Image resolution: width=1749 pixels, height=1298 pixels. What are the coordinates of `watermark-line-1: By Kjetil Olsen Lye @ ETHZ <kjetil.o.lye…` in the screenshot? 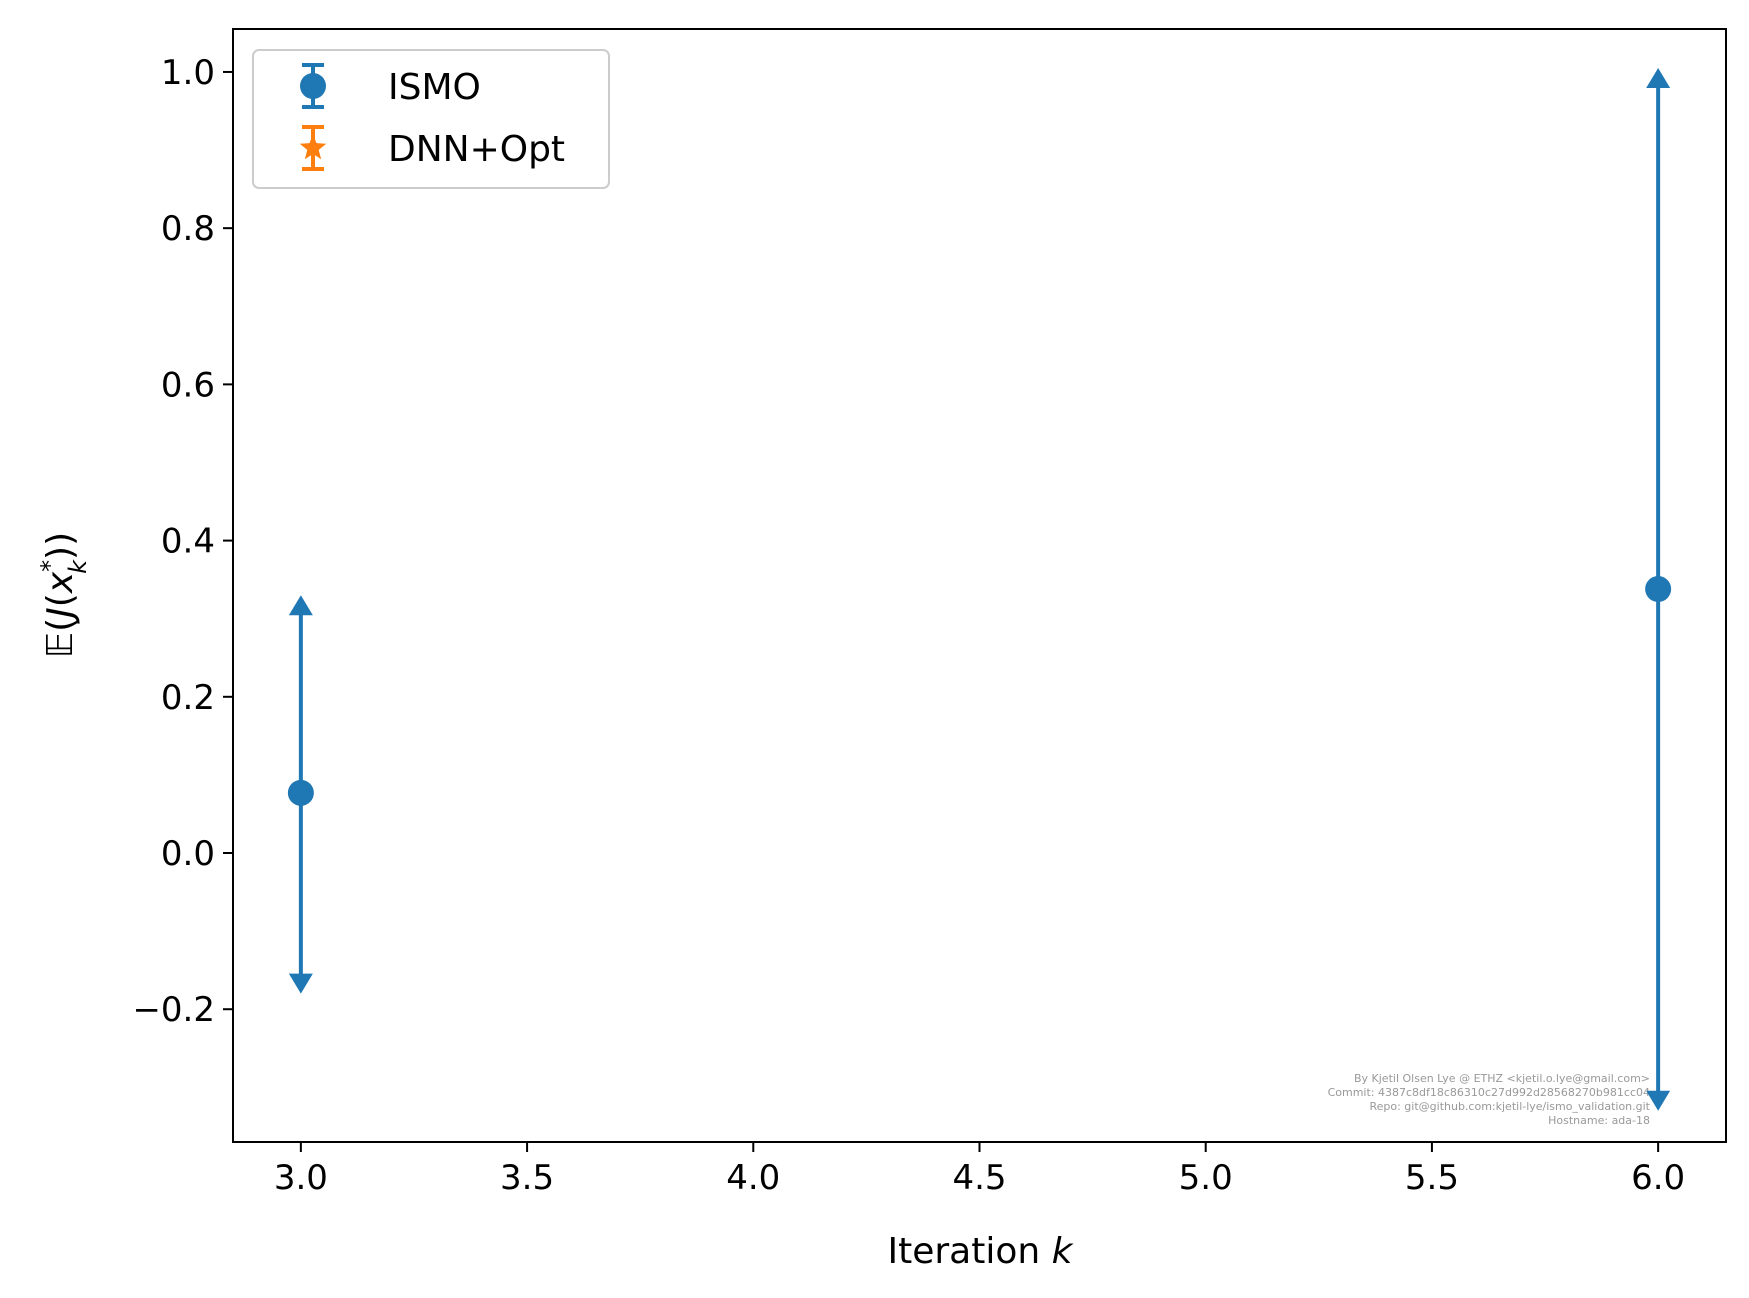 It's located at (1502, 1078).